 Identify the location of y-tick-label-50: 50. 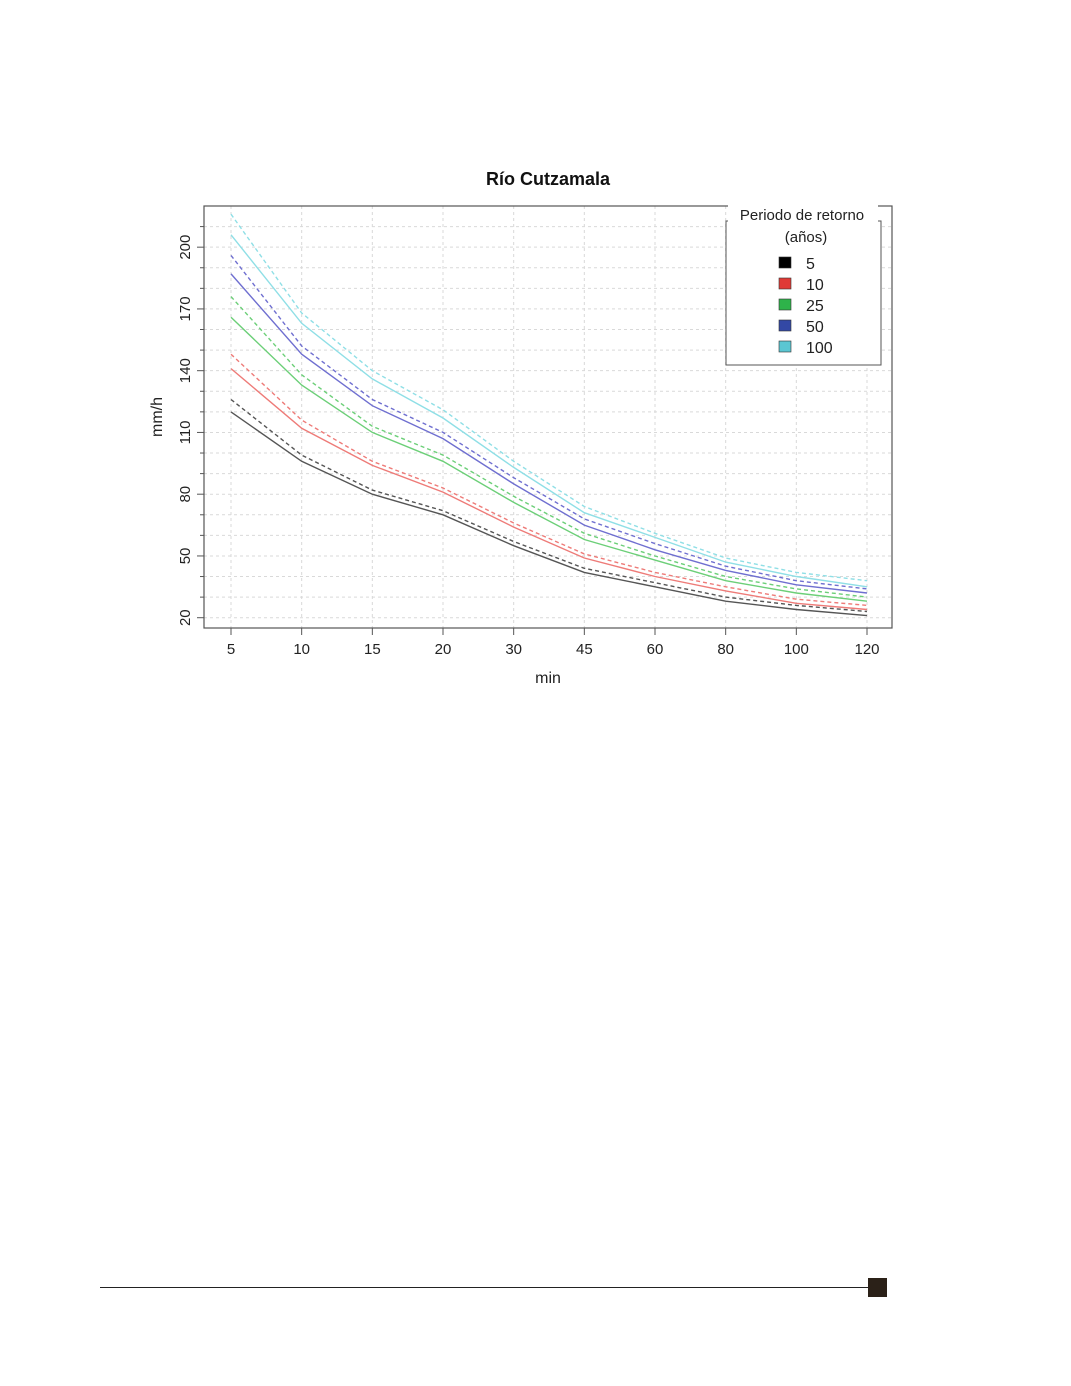
(185, 556).